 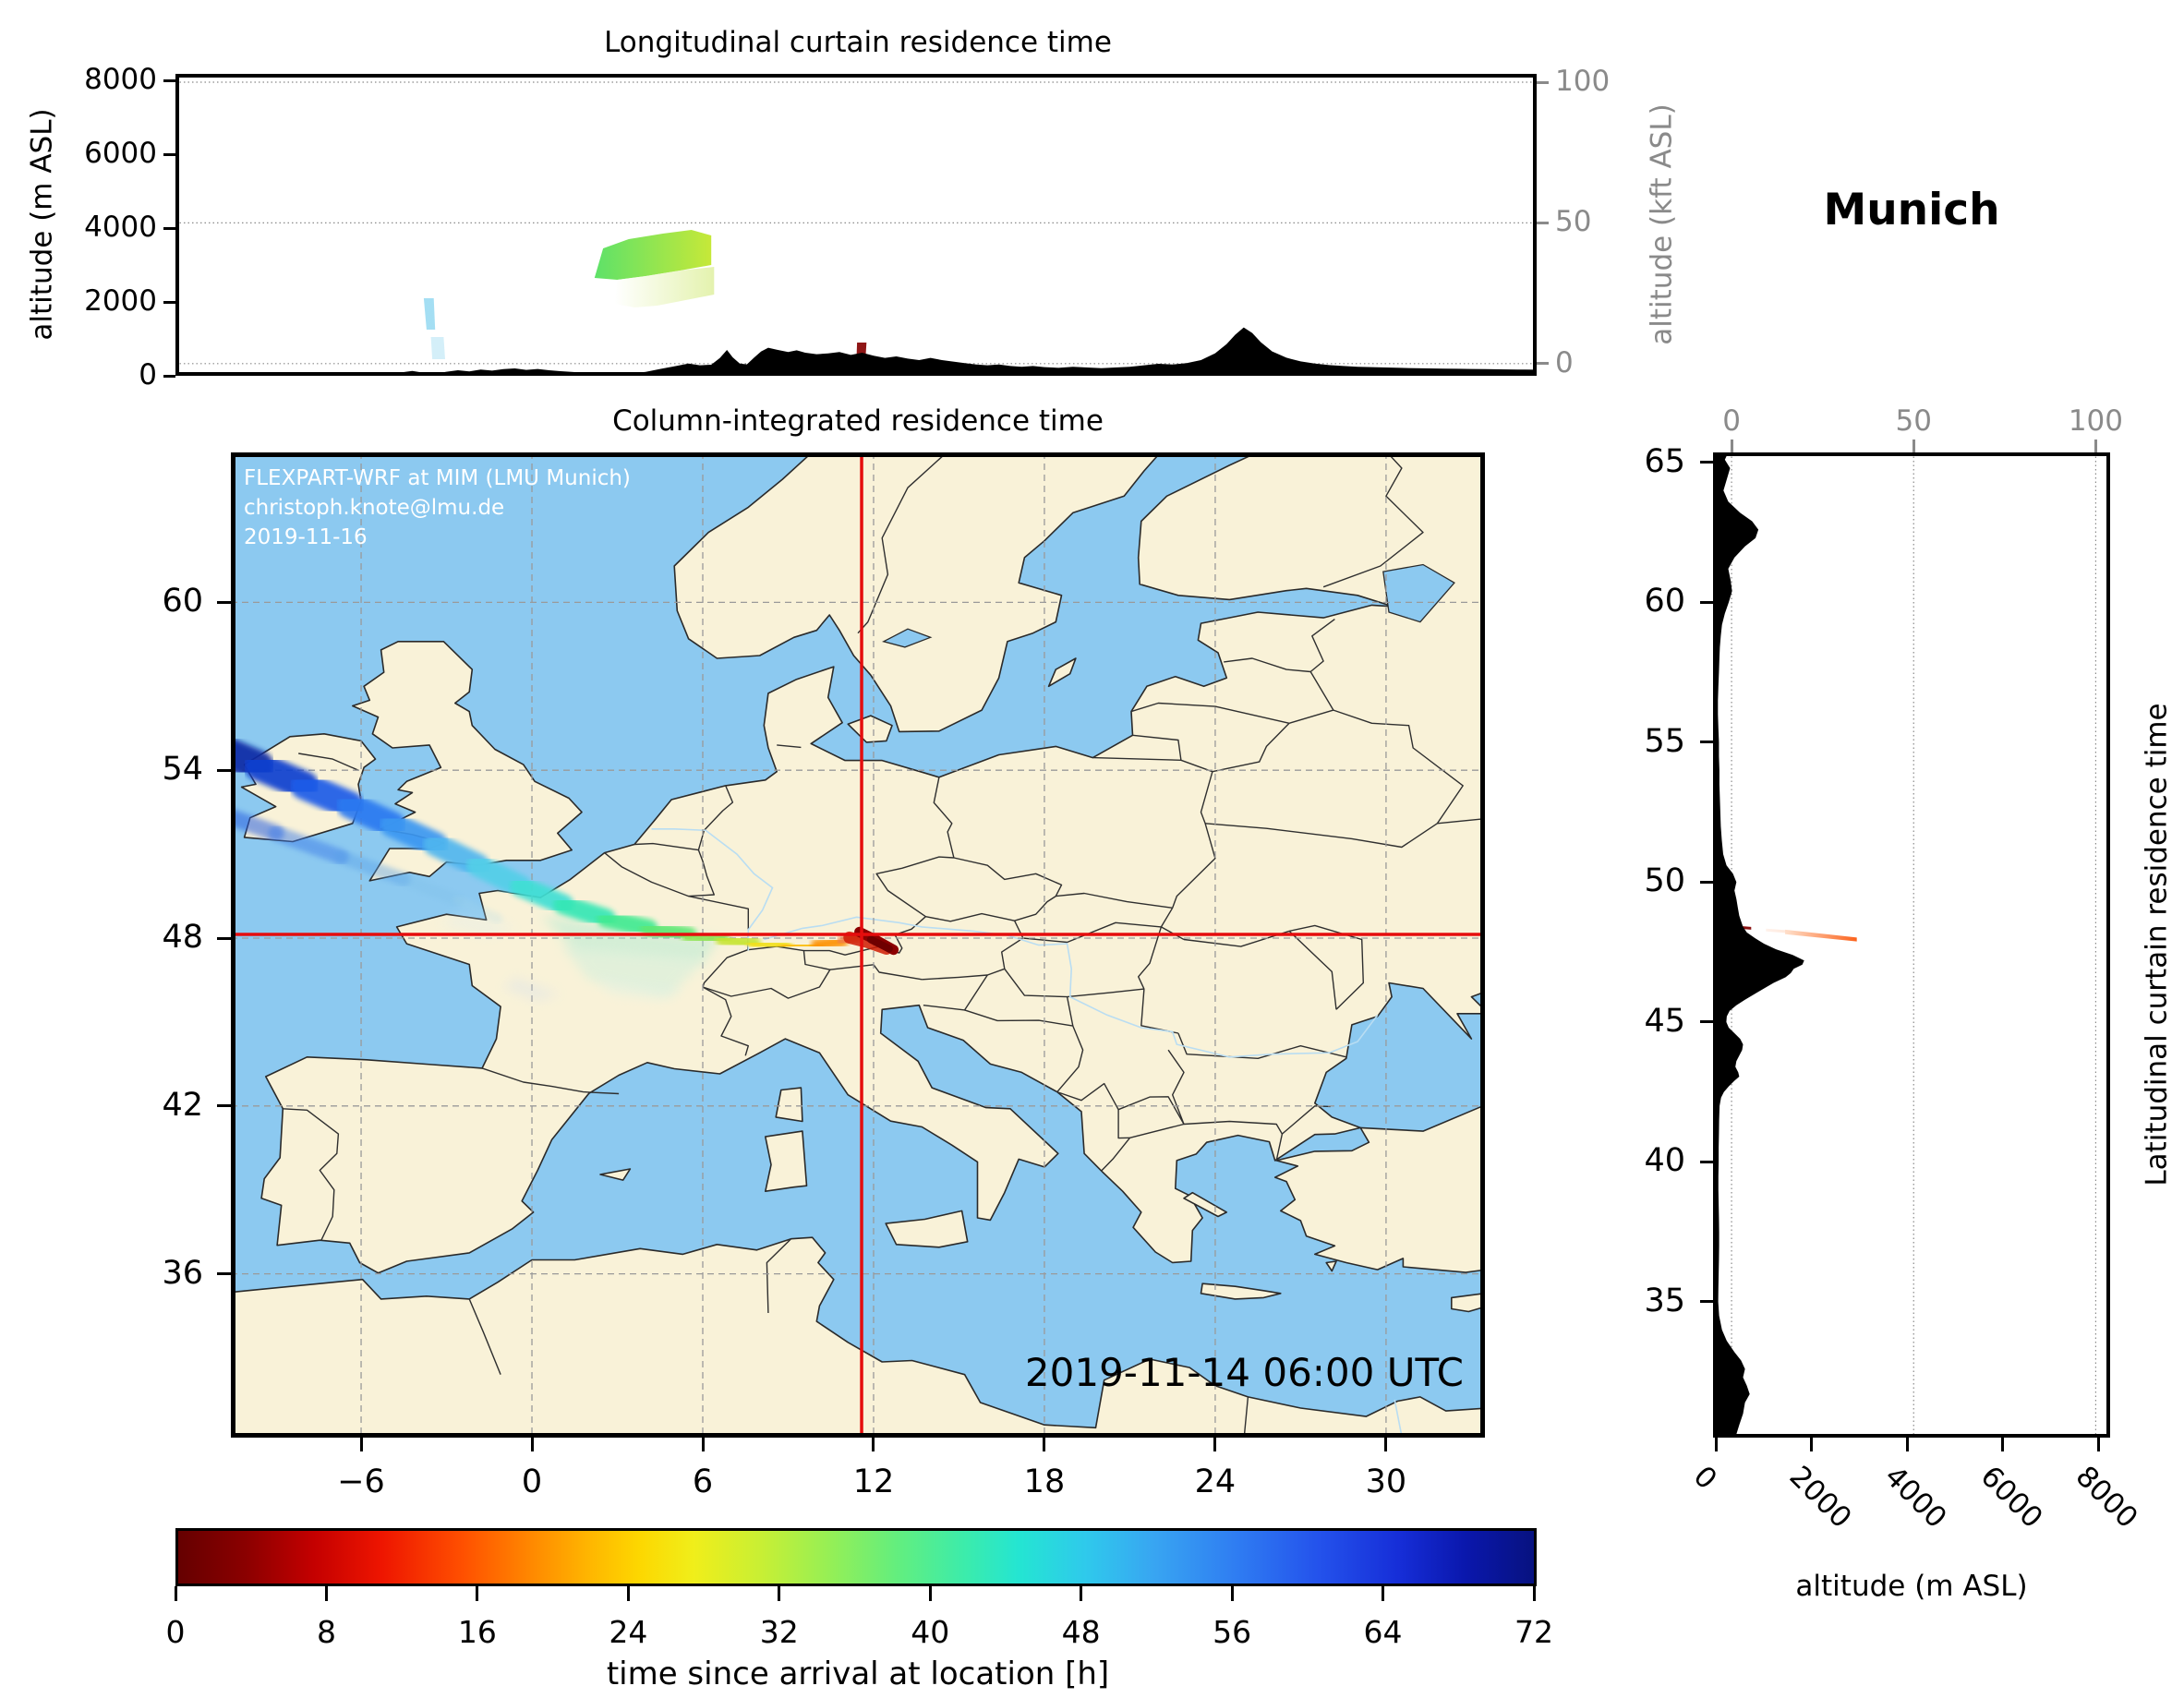 I want to click on top-panel-kft-tick-label: 50, so click(x=1573, y=222).